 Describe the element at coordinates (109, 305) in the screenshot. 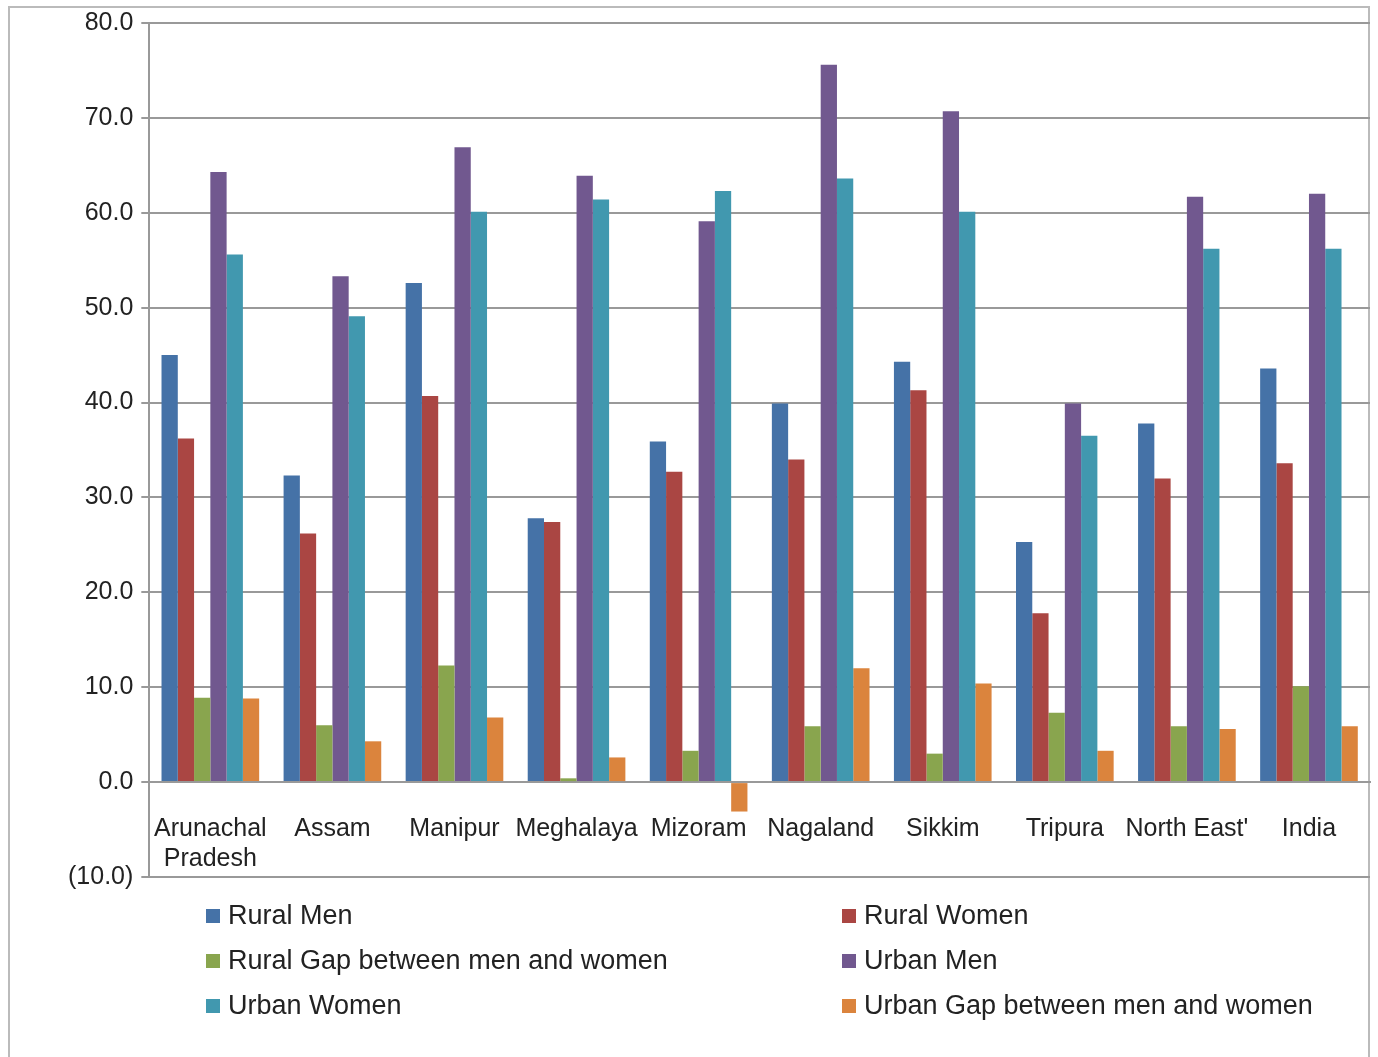

I see `y-tick-label: 50.0` at that location.